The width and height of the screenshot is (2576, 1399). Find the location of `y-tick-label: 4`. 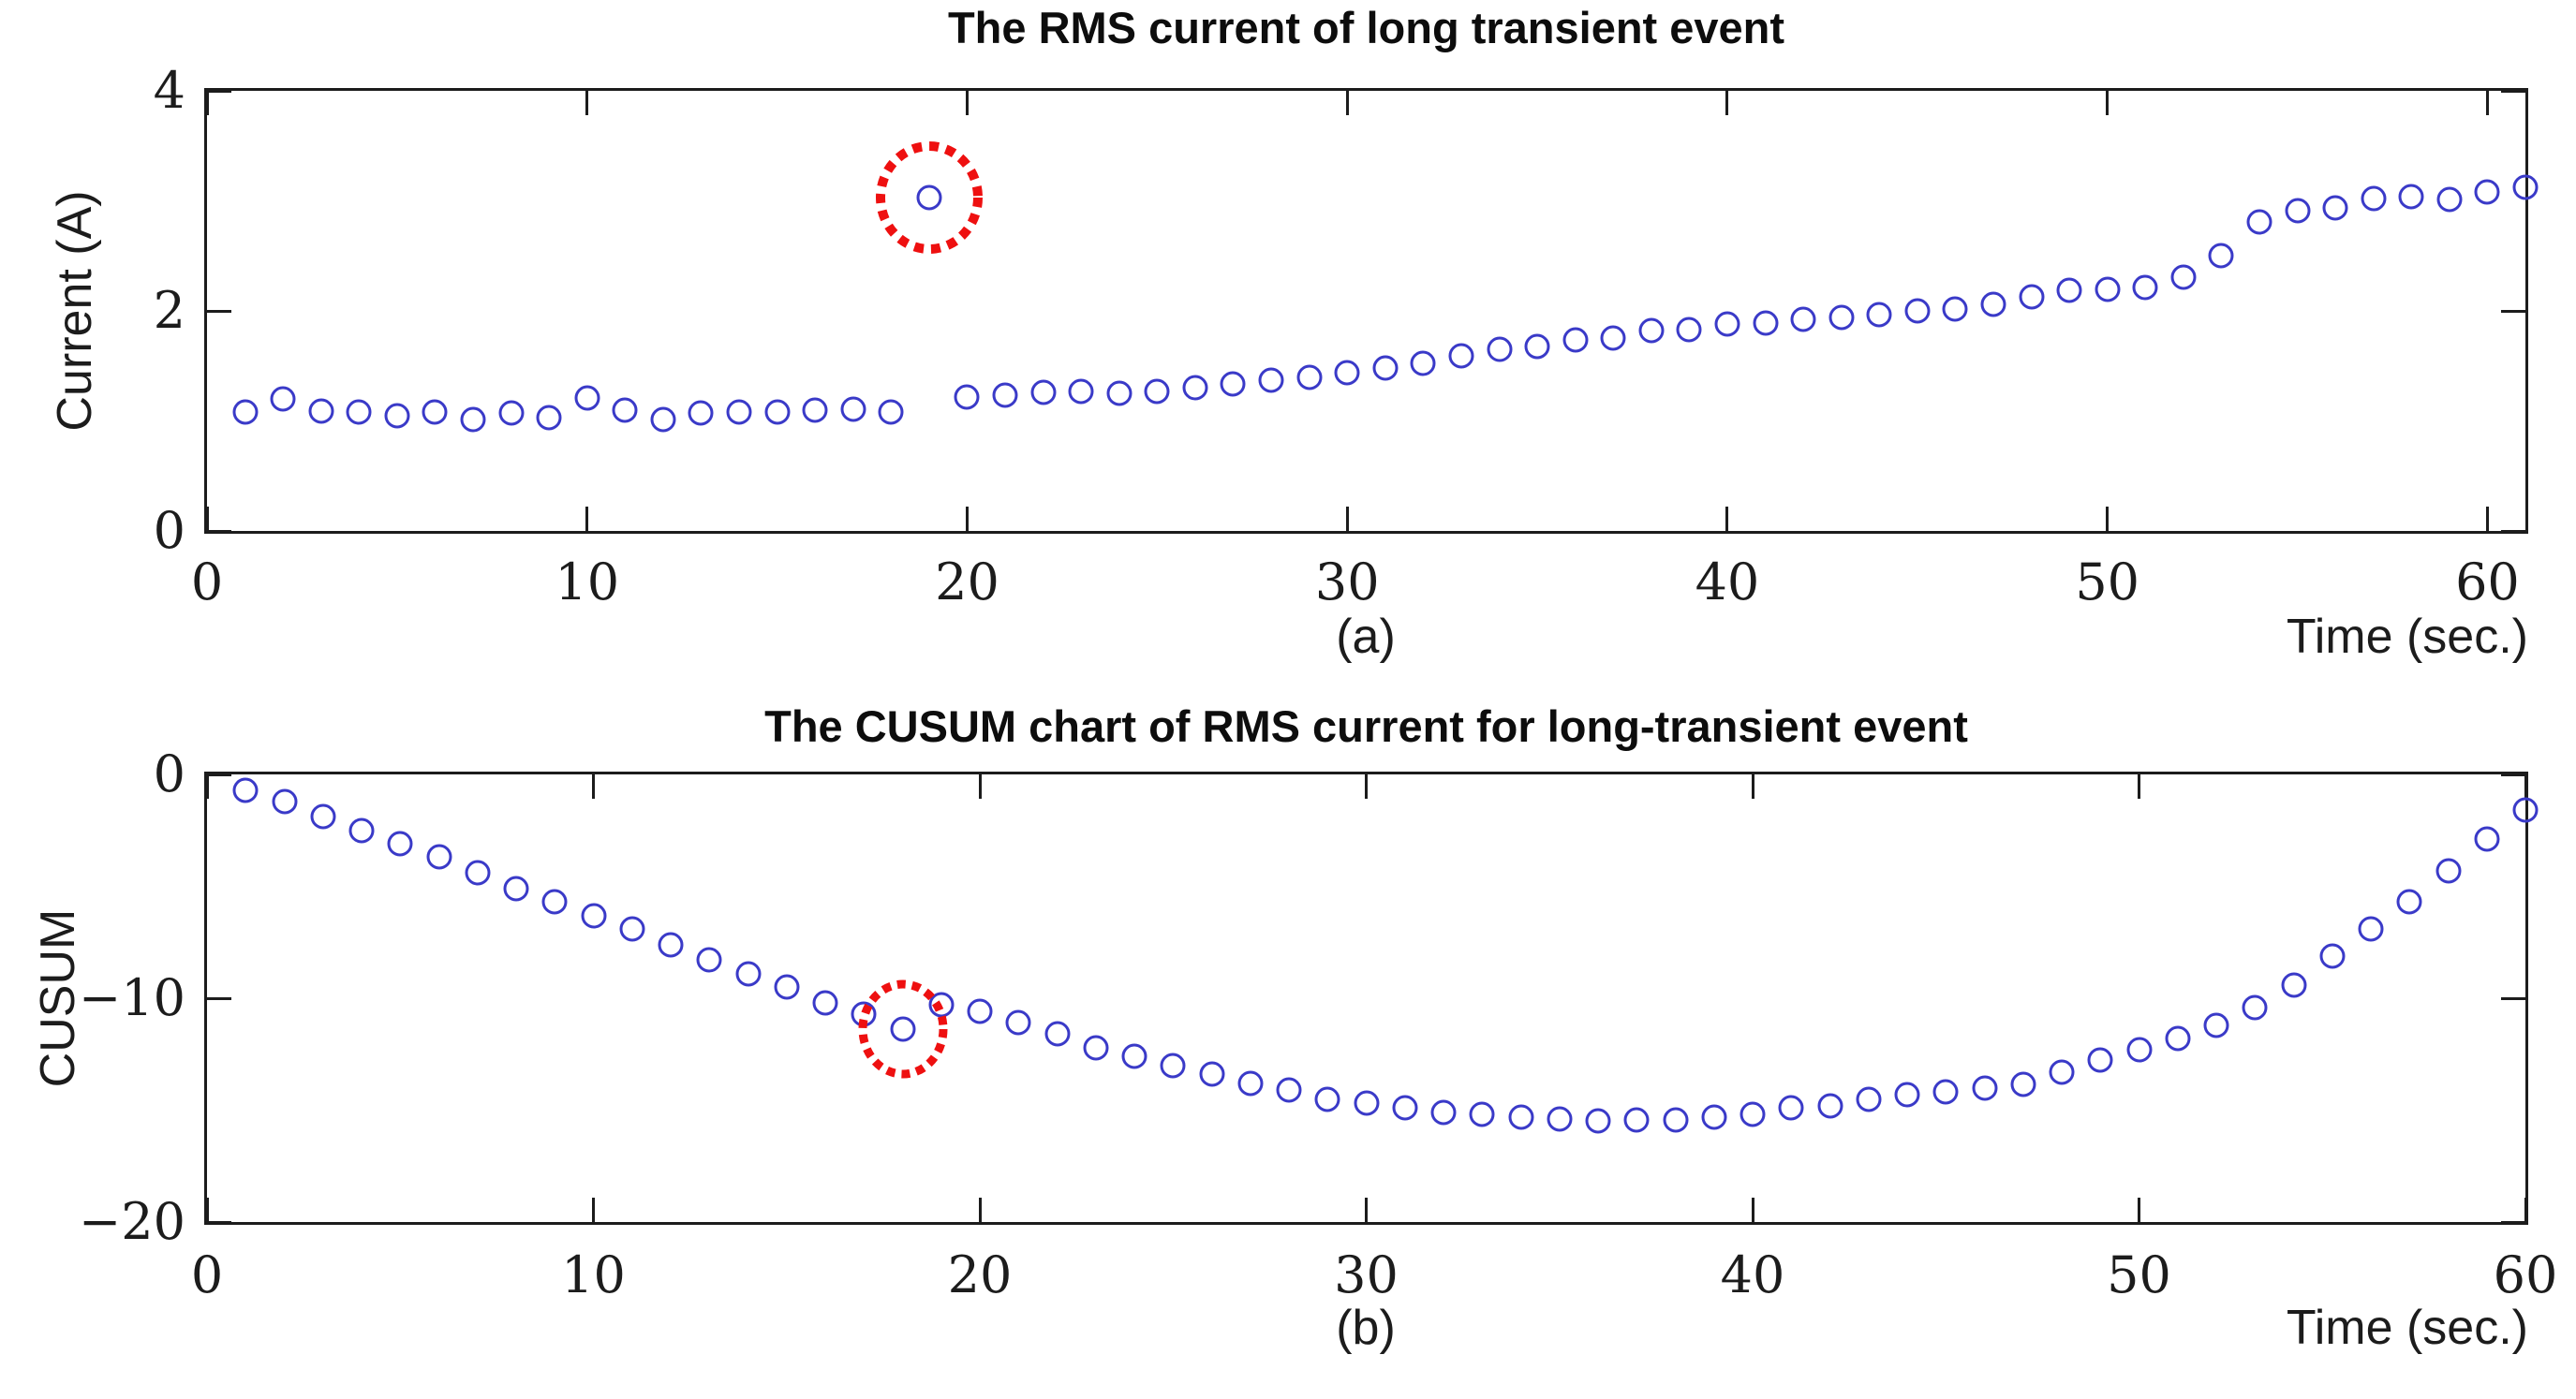

y-tick-label: 4 is located at coordinates (169, 90).